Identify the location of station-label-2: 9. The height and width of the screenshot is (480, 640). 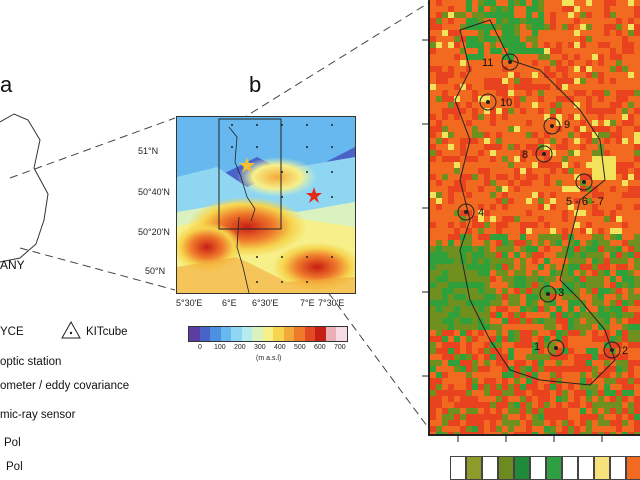
(567, 125).